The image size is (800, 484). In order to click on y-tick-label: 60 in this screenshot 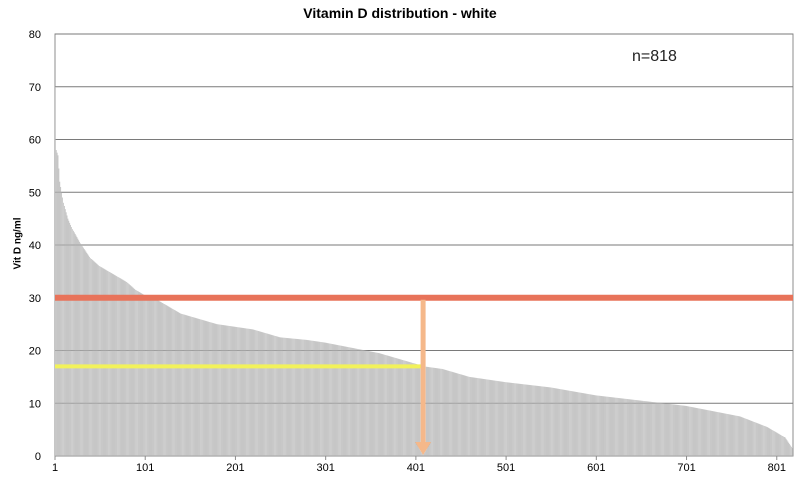, I will do `click(35, 141)`.